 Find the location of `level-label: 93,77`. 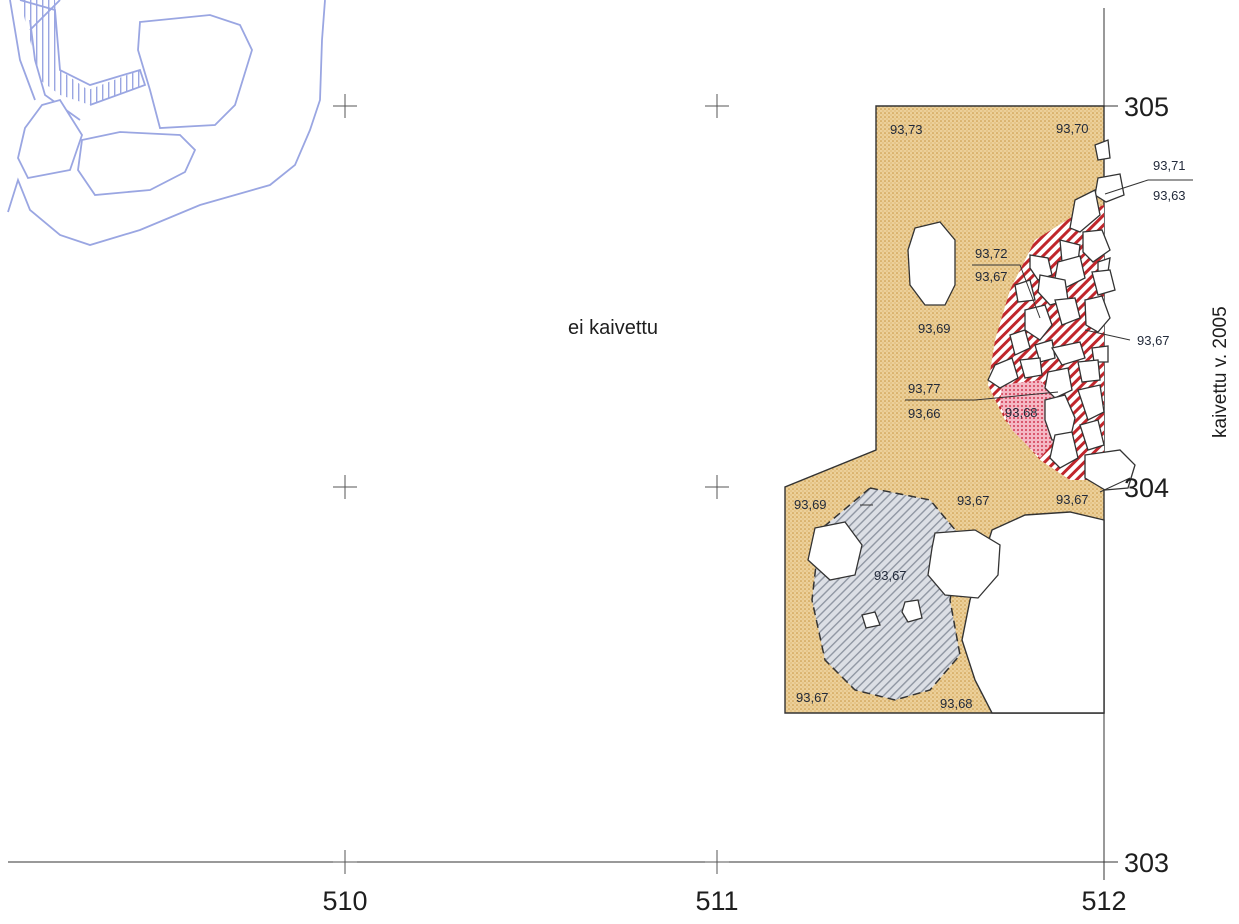

level-label: 93,77 is located at coordinates (924, 388).